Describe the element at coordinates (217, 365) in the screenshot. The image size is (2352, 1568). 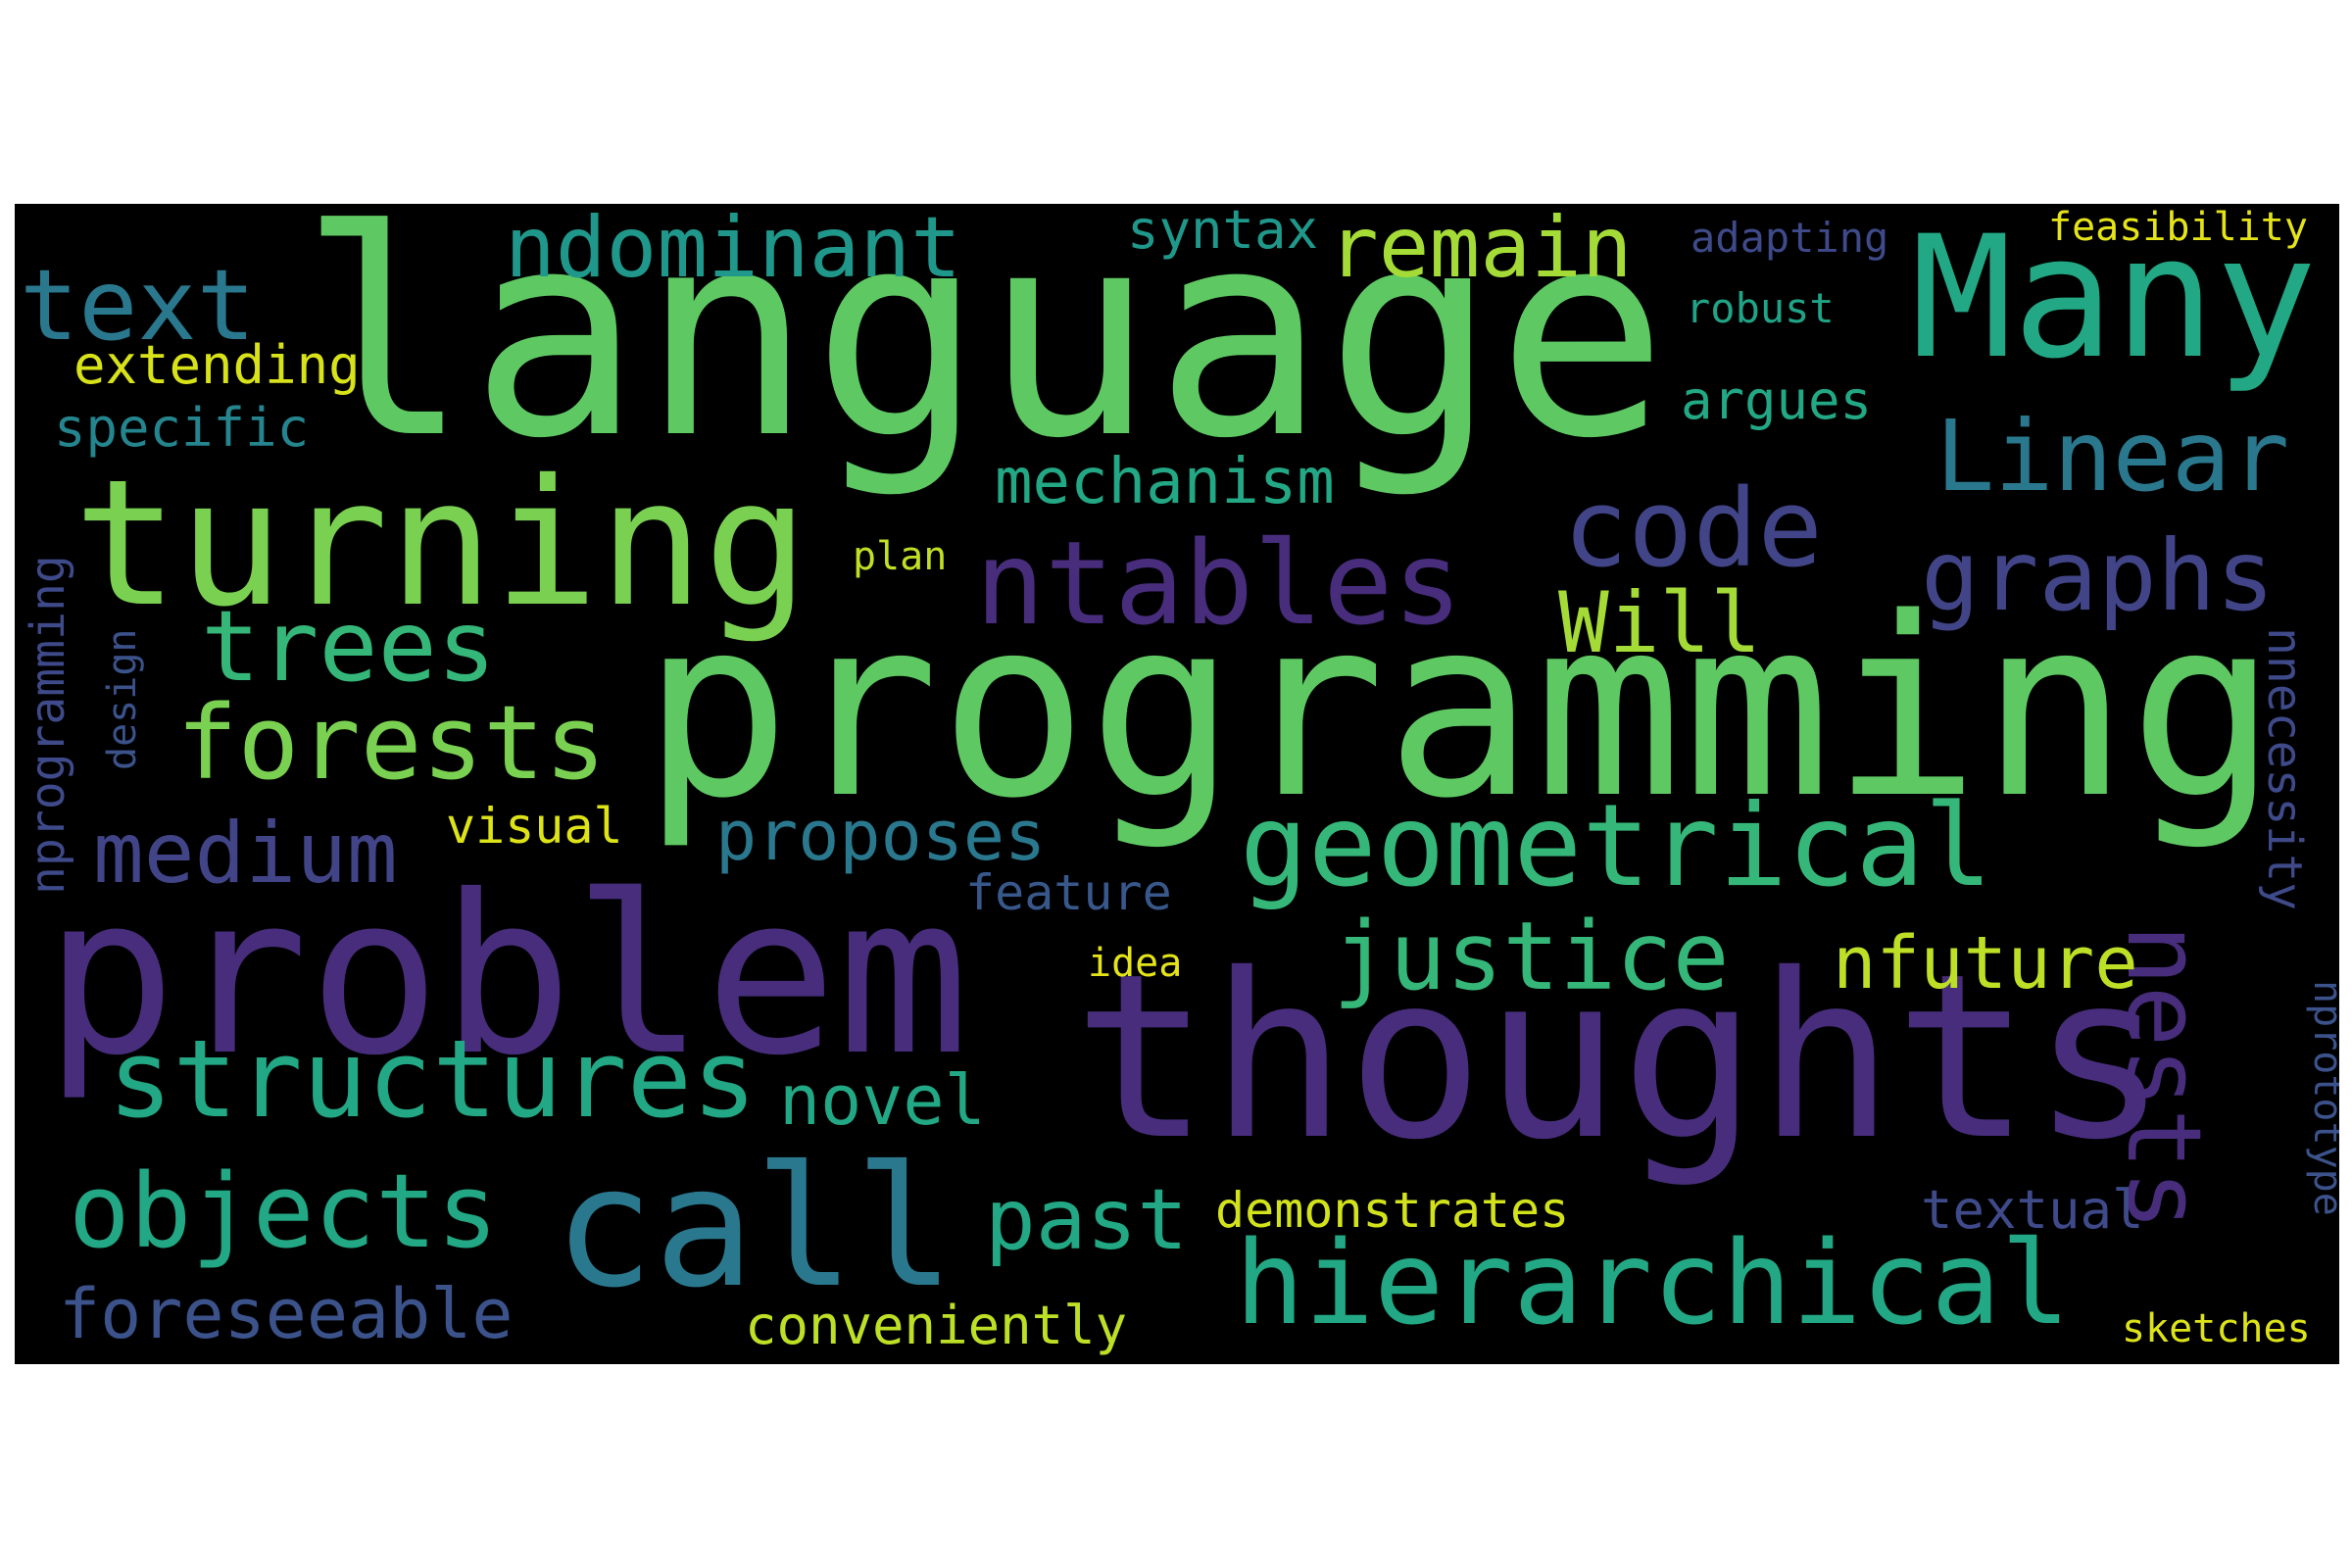
I see `word-extending: extending` at that location.